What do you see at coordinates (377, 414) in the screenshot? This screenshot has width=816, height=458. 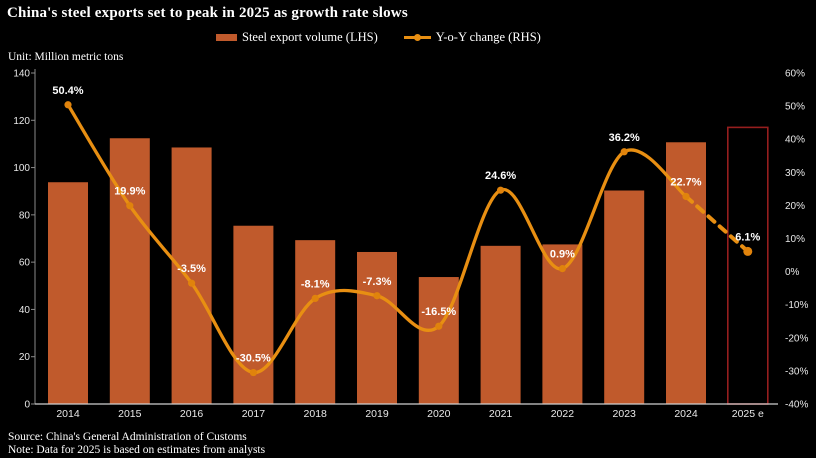 I see `x-axis-category-label: 2019` at bounding box center [377, 414].